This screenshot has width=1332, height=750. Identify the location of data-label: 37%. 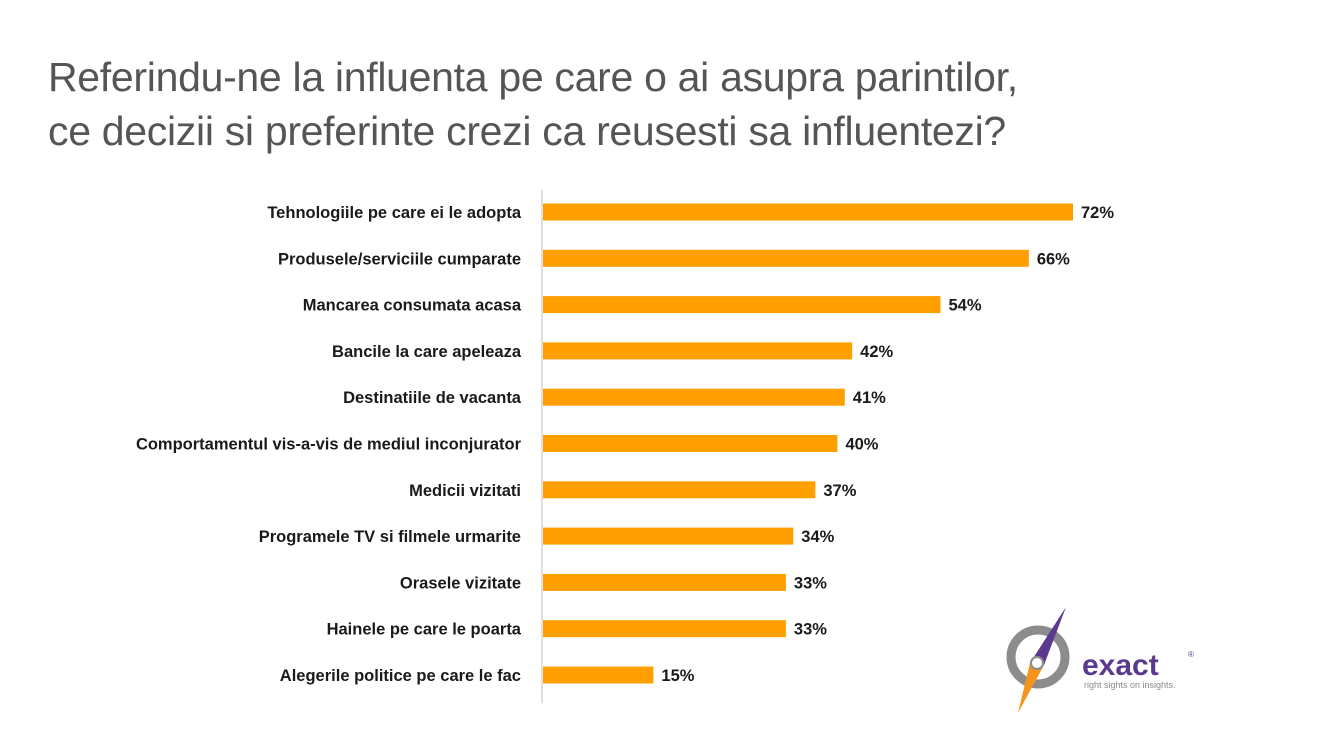
(839, 491).